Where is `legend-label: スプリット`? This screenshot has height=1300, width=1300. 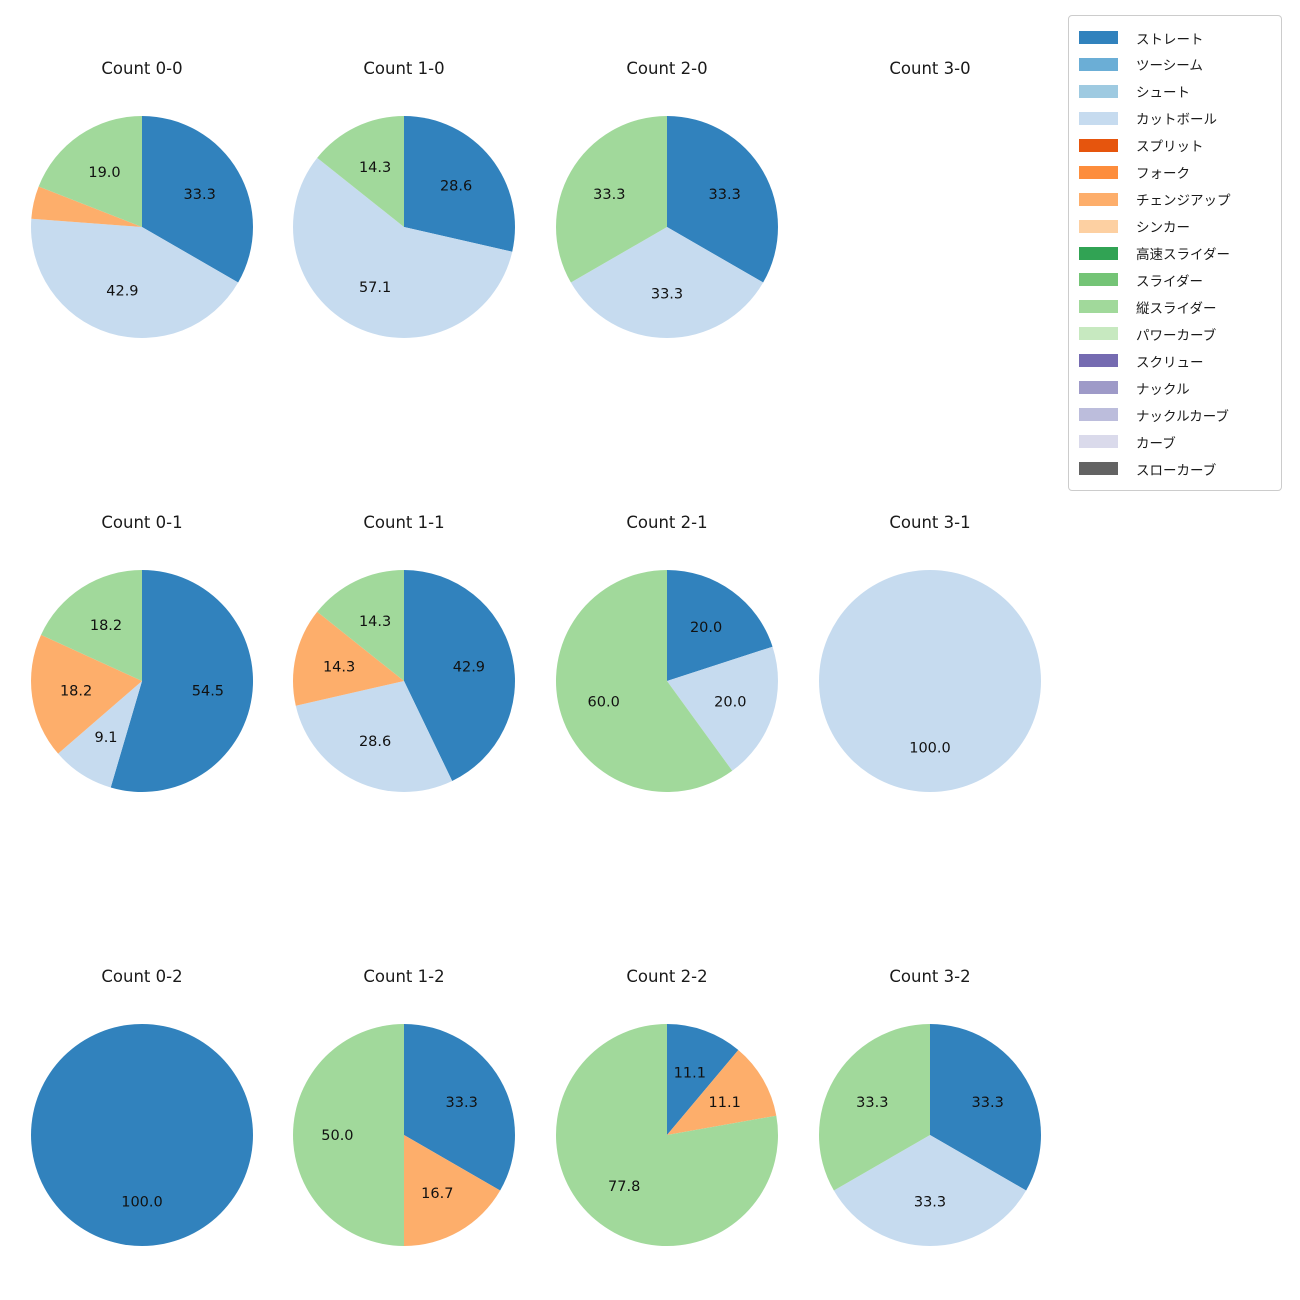 legend-label: スプリット is located at coordinates (1170, 147).